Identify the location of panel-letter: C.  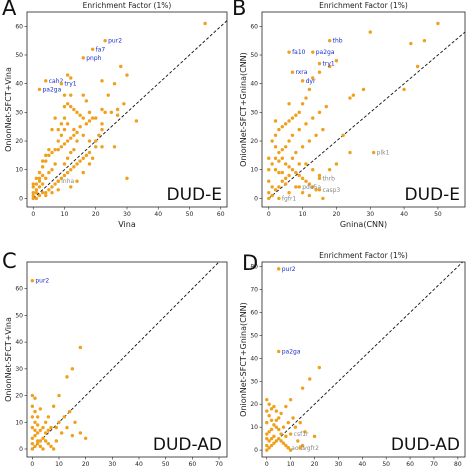
(9, 261).